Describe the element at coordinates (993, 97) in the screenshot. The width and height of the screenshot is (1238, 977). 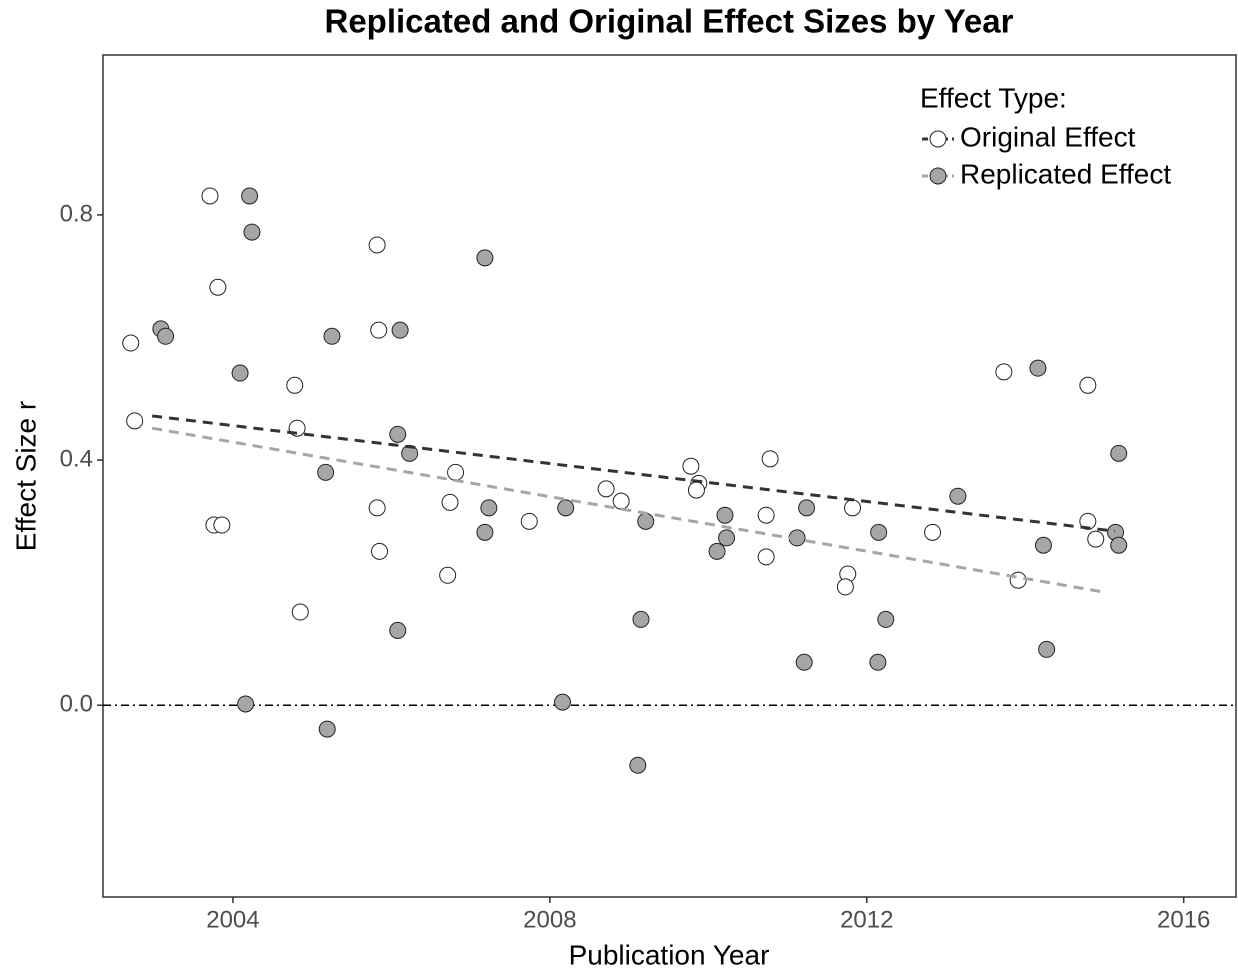
I see `legend-title: Effect Type:` at that location.